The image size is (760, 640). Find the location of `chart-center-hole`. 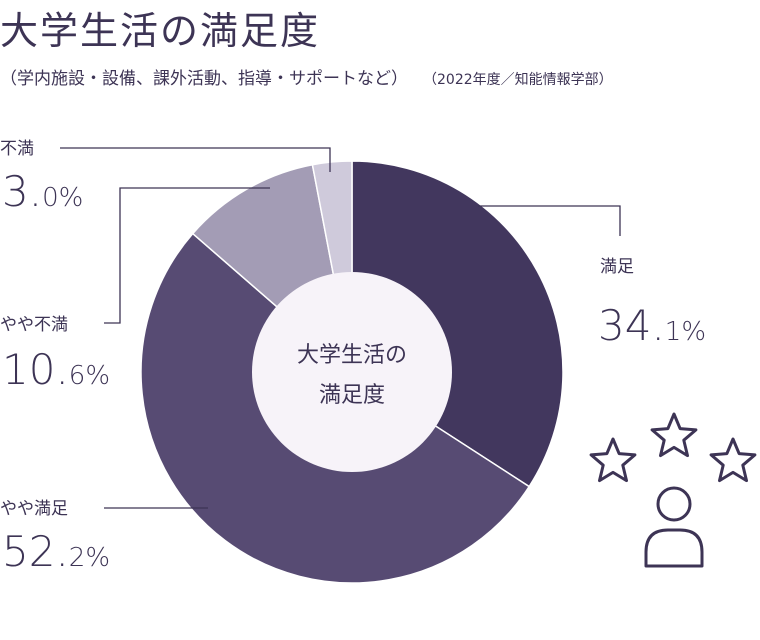

chart-center-hole is located at coordinates (352, 372).